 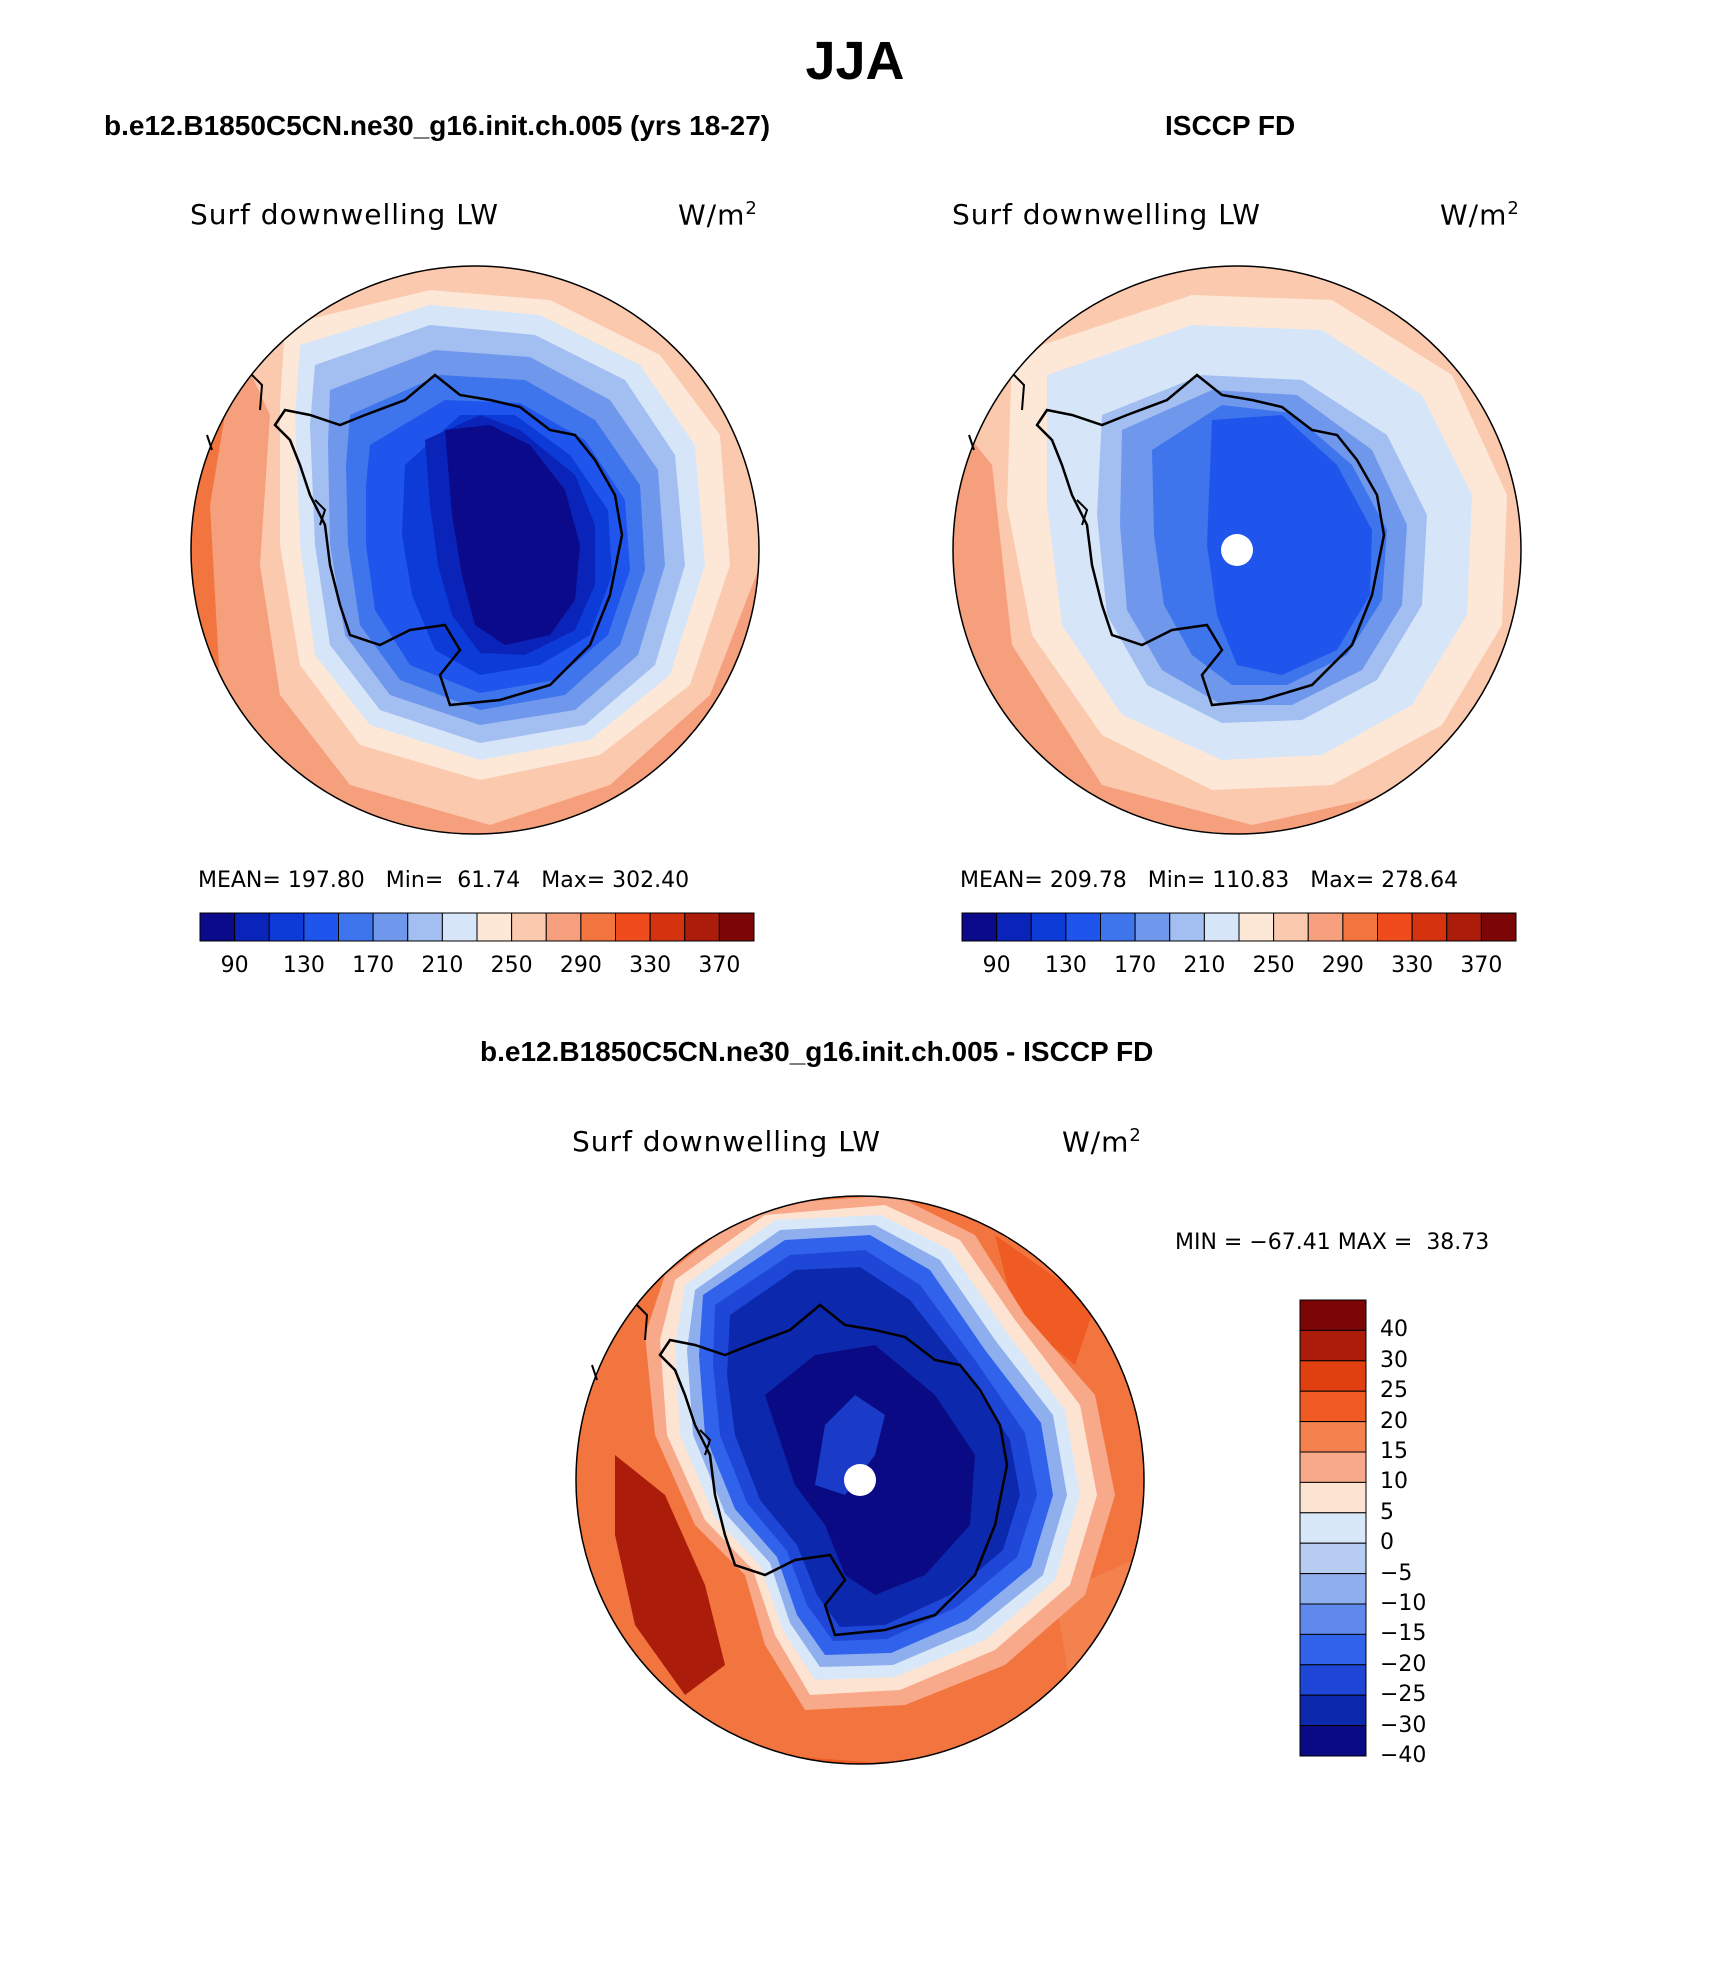 I want to click on panel1-colorbar-tick-label: 130, so click(x=303, y=965).